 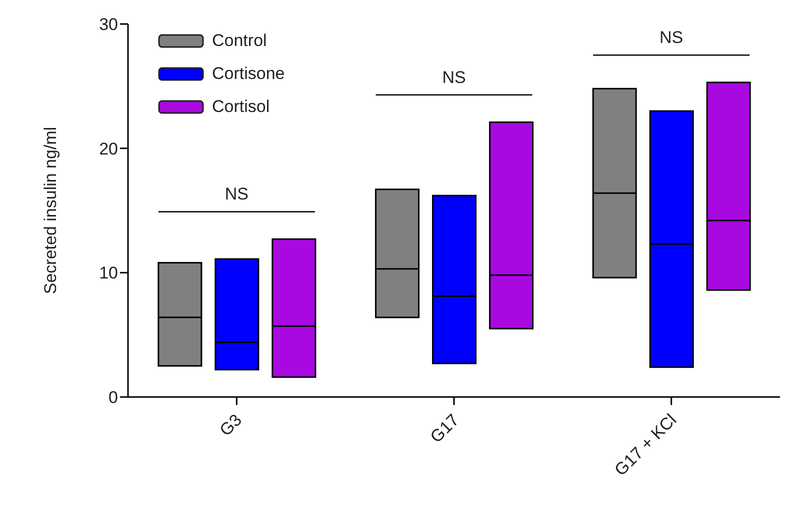 What do you see at coordinates (239, 40) in the screenshot?
I see `legend-label: Control` at bounding box center [239, 40].